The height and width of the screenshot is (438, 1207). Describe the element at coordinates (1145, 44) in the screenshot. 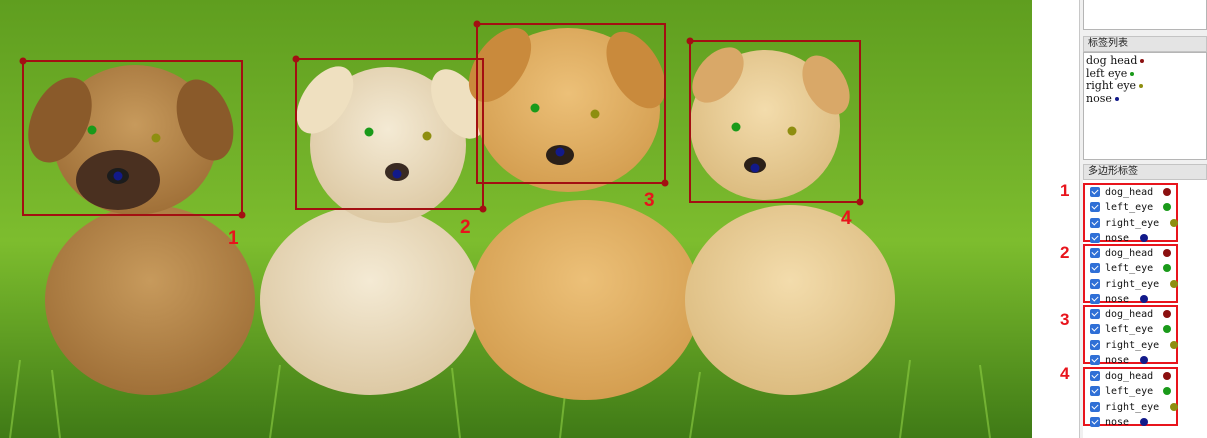

I see `label-list-title: 标签列表` at that location.